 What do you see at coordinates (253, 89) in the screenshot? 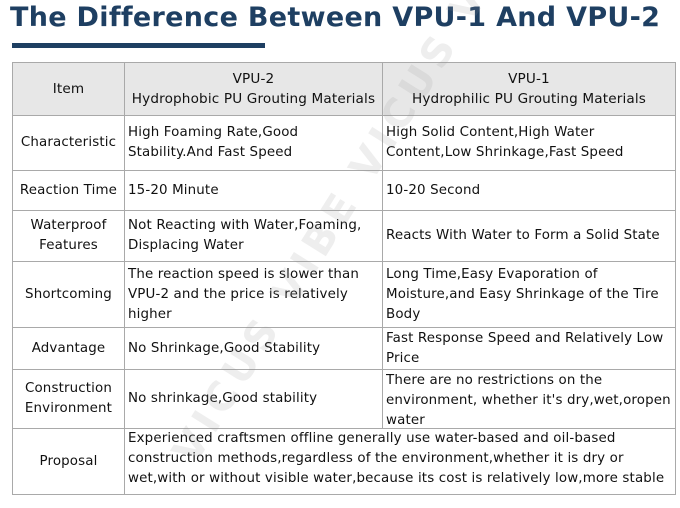
I see `header-vpu2: VPU-2 Hydrophobic PU Grouting Materials` at bounding box center [253, 89].